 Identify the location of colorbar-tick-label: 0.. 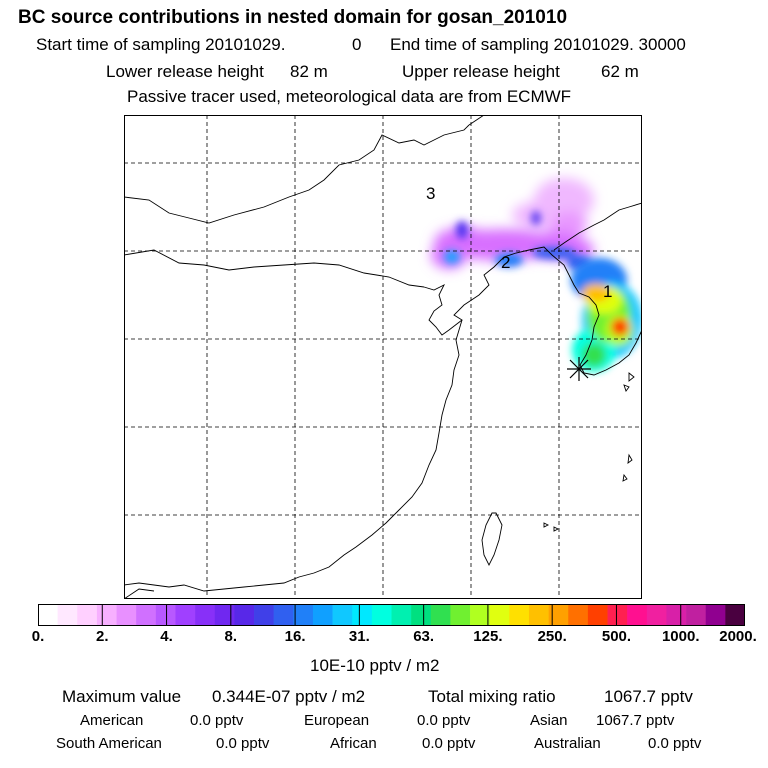
(38, 636).